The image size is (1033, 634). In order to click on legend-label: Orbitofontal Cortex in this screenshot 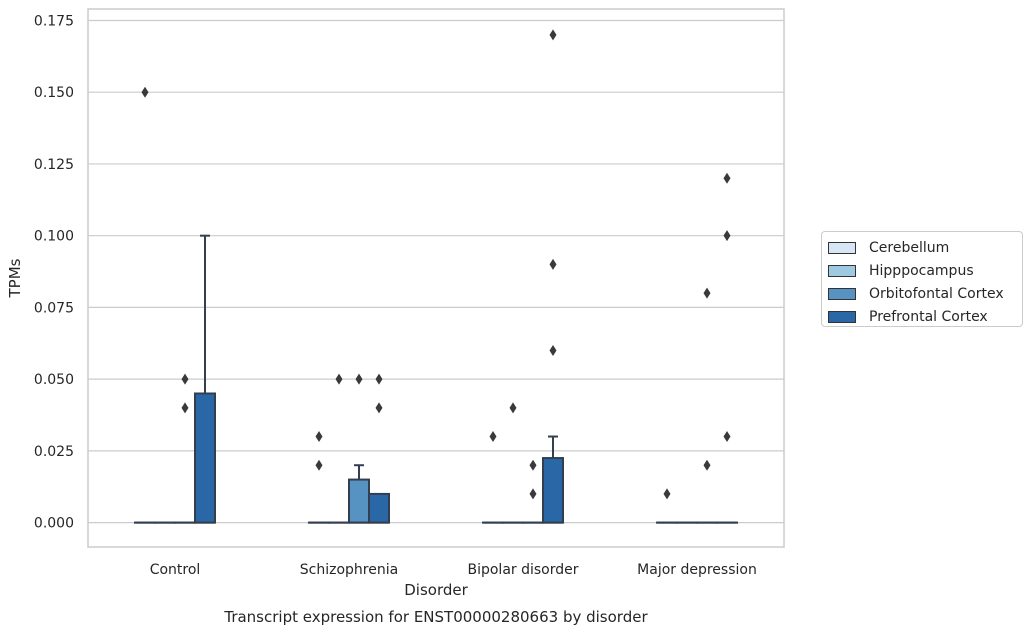, I will do `click(936, 293)`.